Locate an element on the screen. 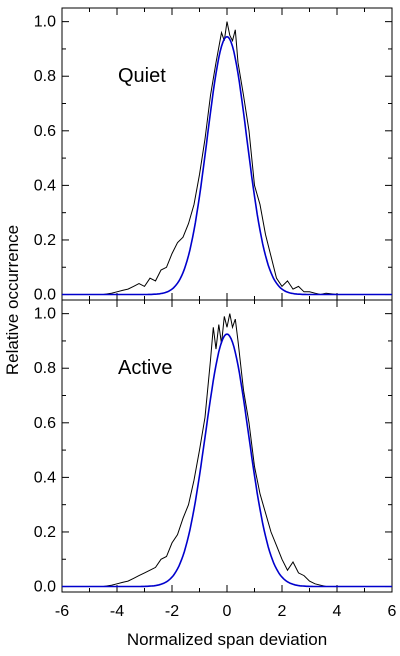 This screenshot has height=656, width=400. x-axis-title: Normalized span deviation is located at coordinates (227, 639).